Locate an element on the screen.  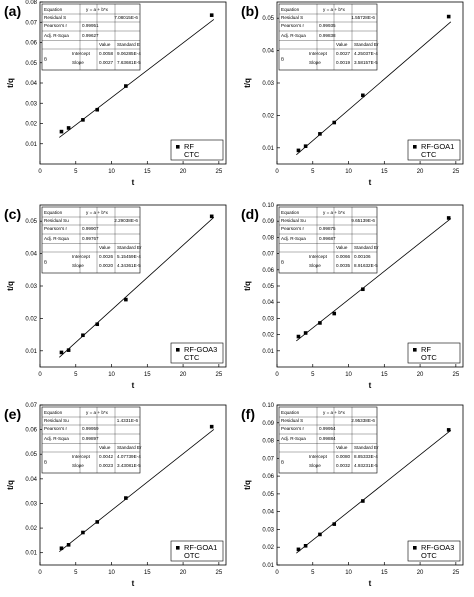
x-tick-label: 0 is located at coordinates (277, 172).